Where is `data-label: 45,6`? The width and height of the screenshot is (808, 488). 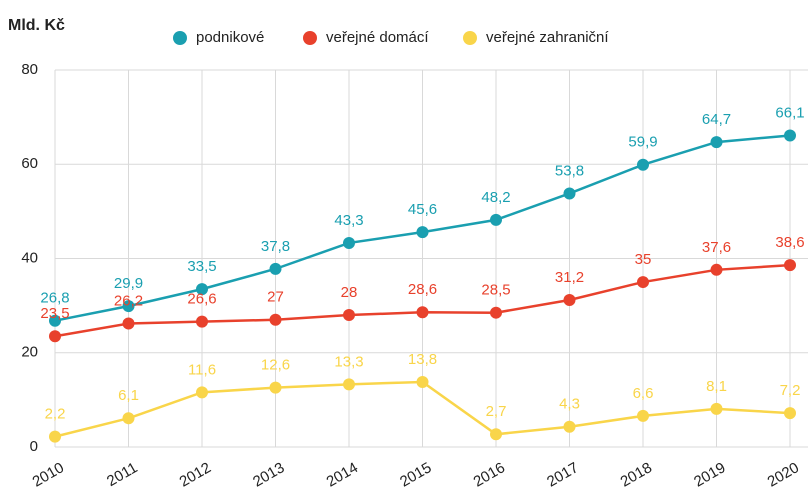 data-label: 45,6 is located at coordinates (422, 209).